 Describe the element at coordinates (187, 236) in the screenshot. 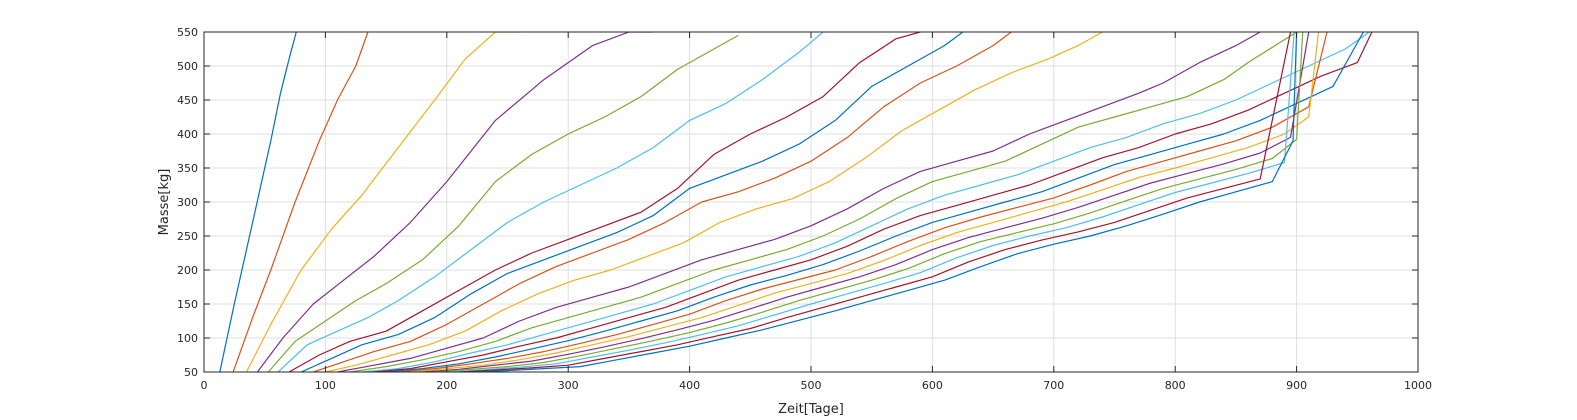

I see `y-tick-label: 250` at that location.